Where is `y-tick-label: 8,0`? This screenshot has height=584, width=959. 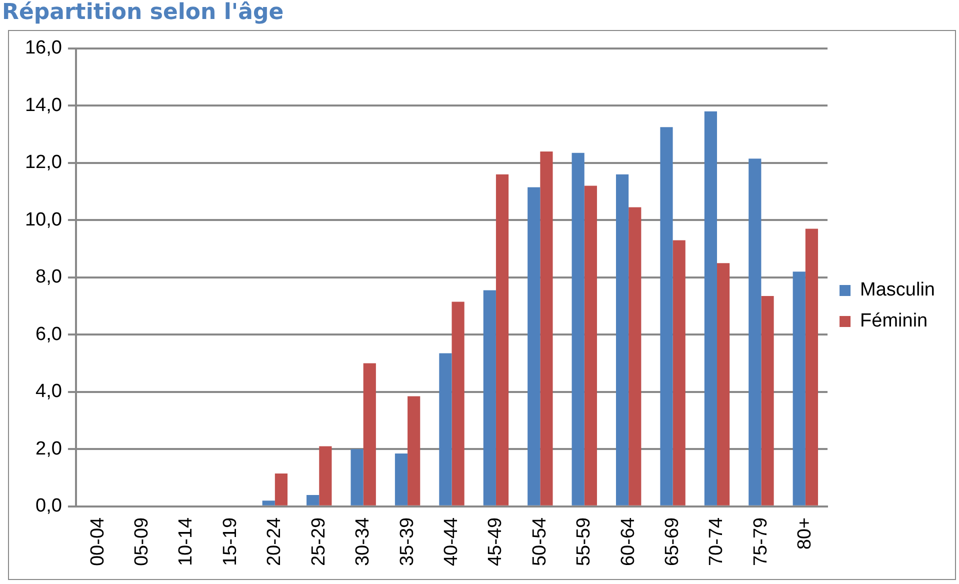
y-tick-label: 8,0 is located at coordinates (49, 277).